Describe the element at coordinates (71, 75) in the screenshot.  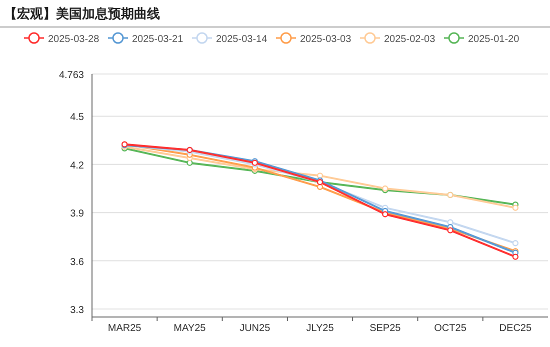
I see `y-tick-label: 4.763` at that location.